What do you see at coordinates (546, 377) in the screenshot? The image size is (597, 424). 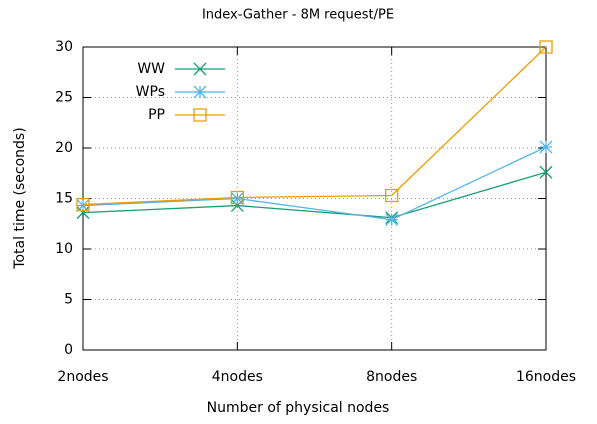 I see `x-tick-label: 16nodes` at bounding box center [546, 377].